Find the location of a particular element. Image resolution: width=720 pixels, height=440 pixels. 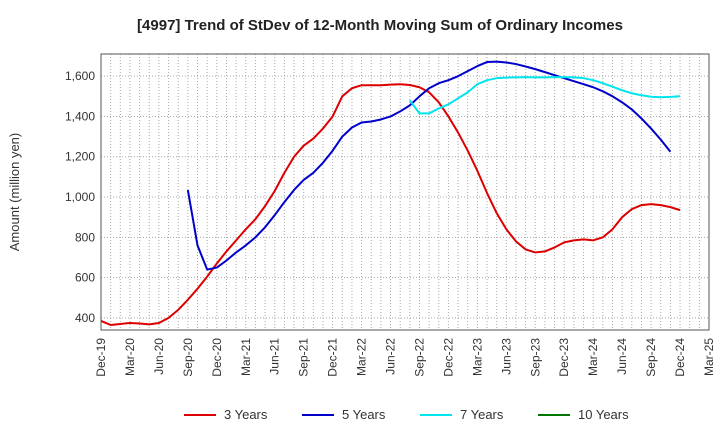

y-tick-label: 600 is located at coordinates (85, 278).